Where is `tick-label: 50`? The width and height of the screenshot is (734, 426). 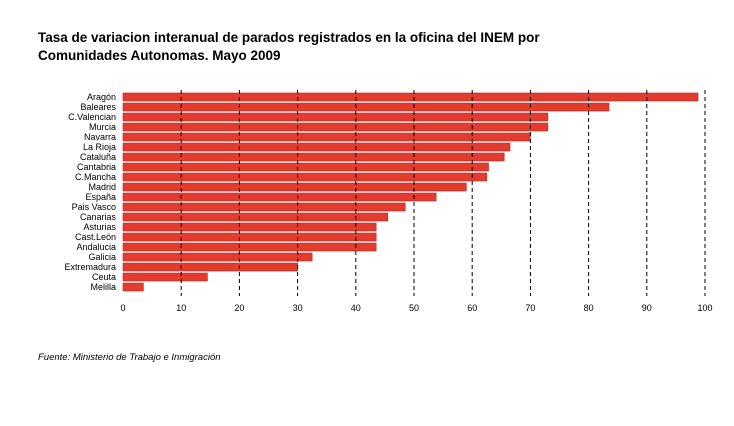
tick-label: 50 is located at coordinates (414, 308).